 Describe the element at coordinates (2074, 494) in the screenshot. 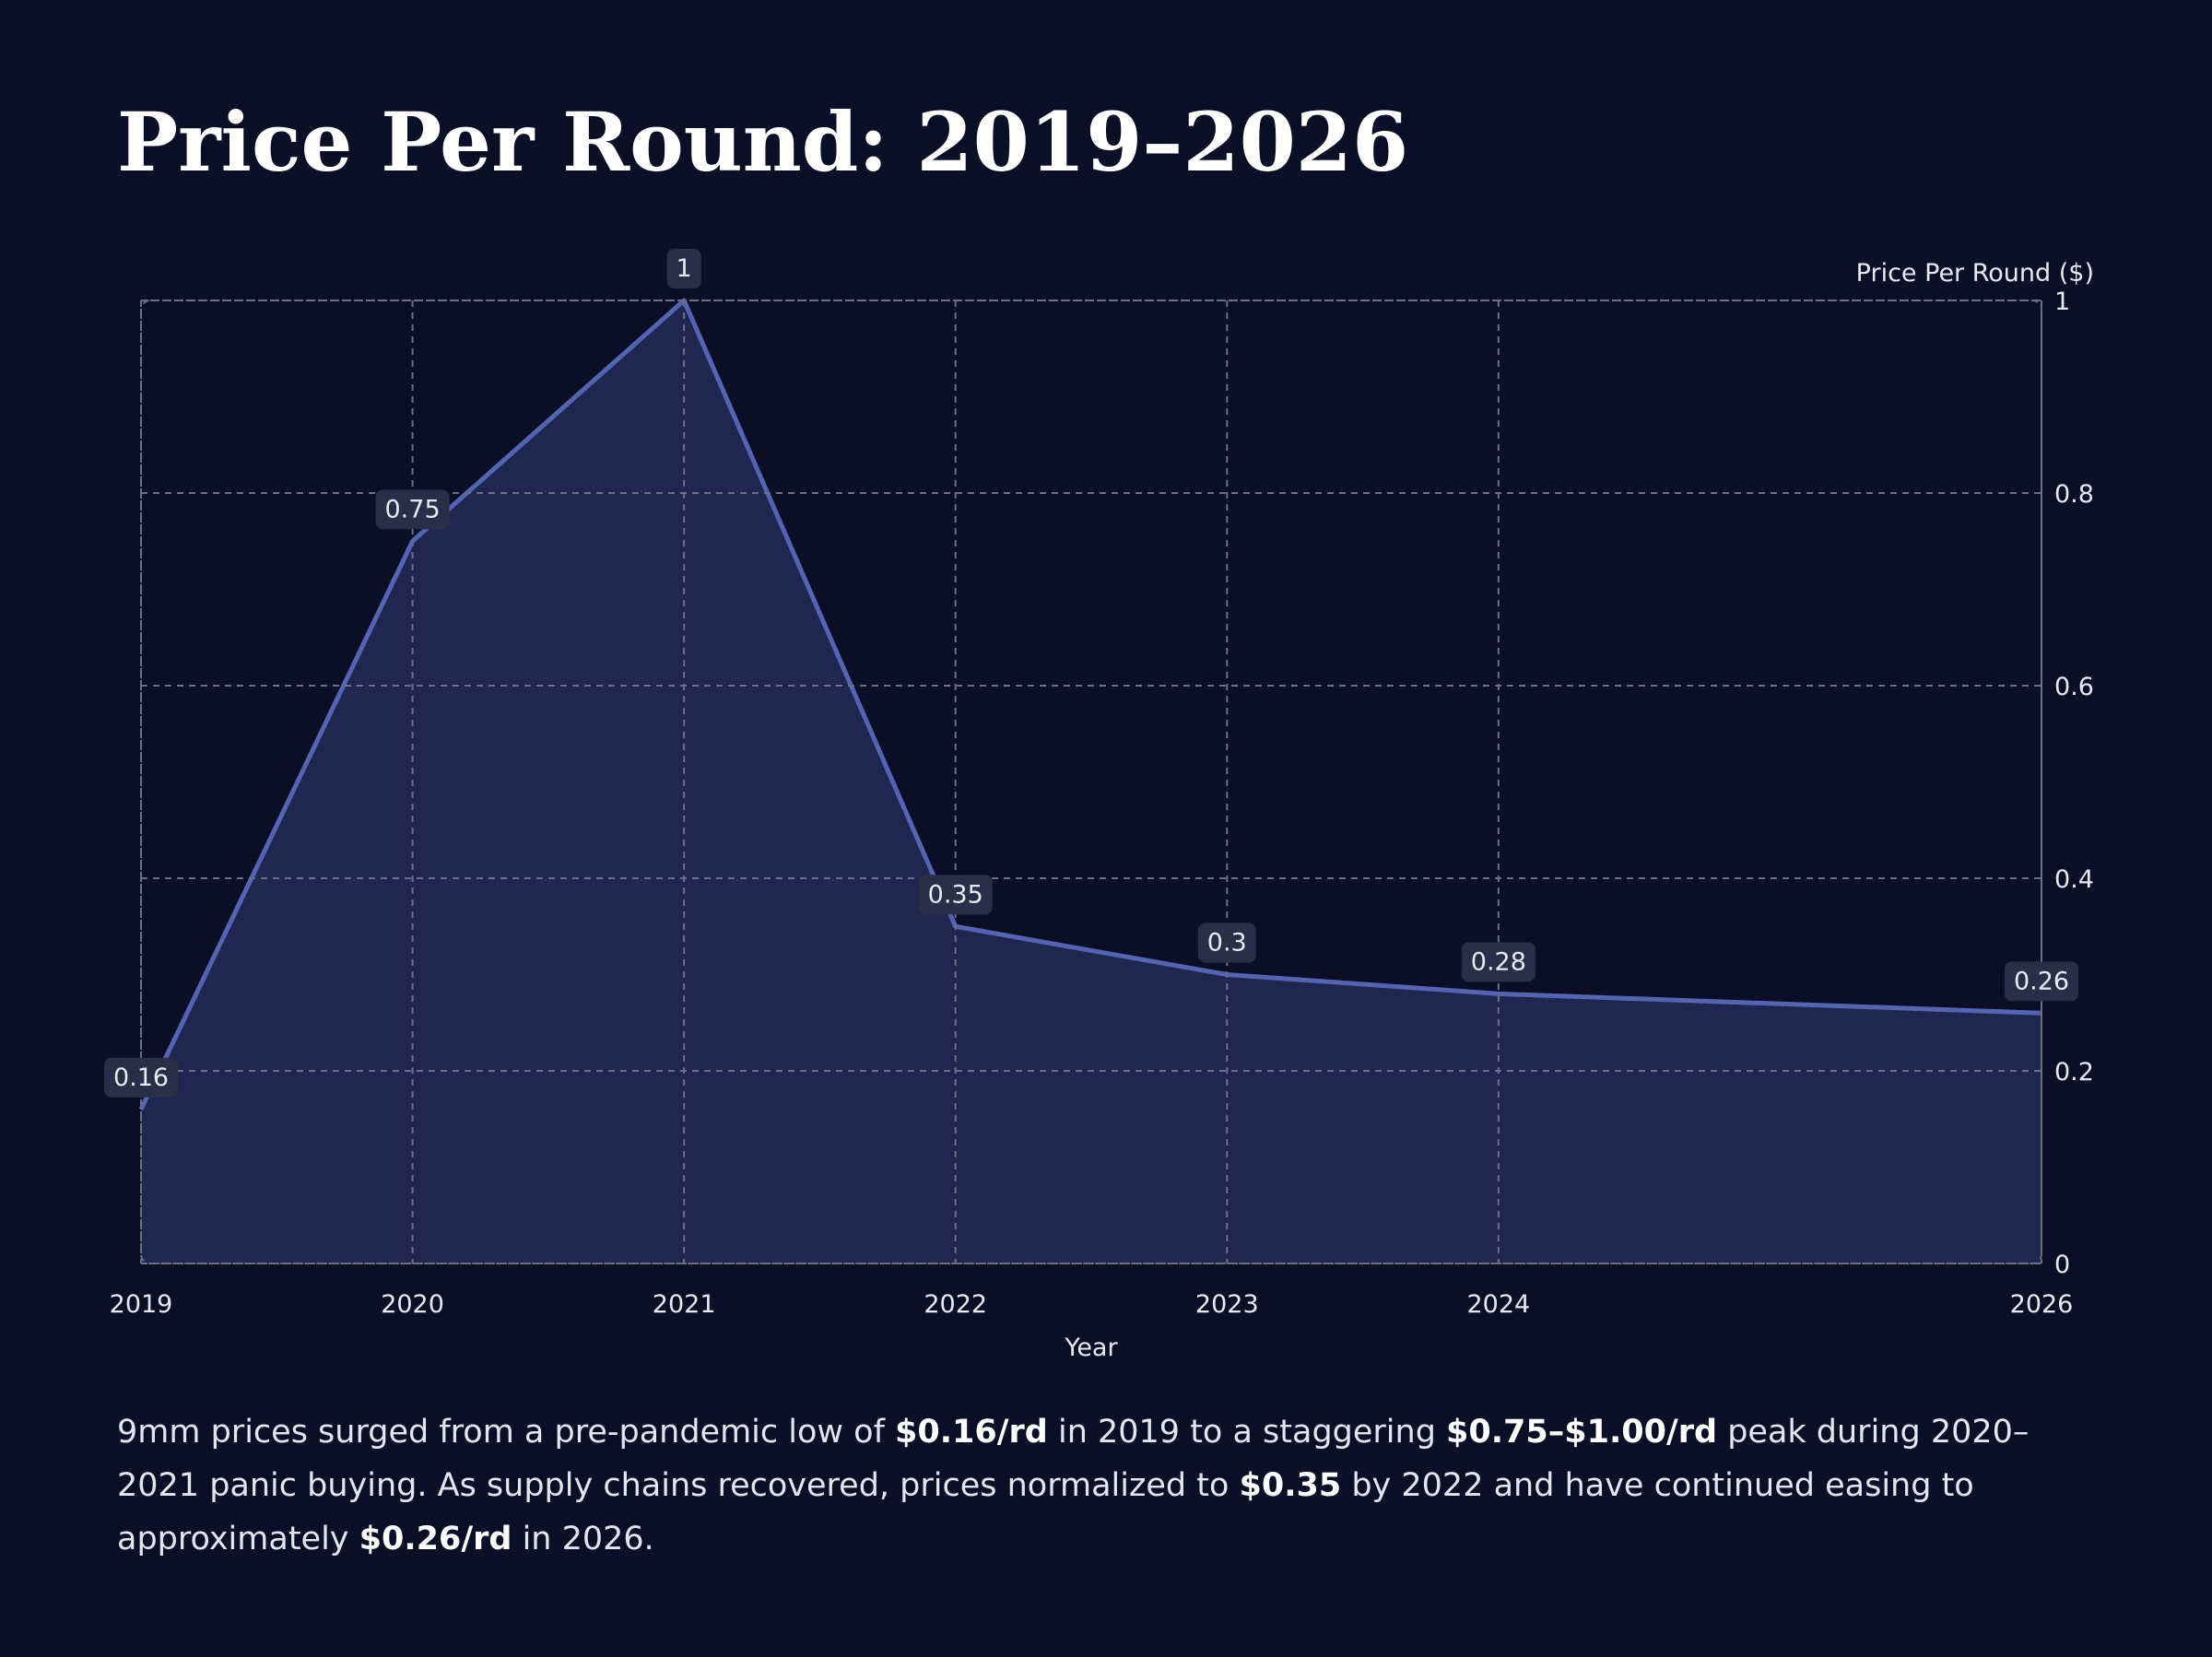

I see `y-tick-label: 0.8` at that location.